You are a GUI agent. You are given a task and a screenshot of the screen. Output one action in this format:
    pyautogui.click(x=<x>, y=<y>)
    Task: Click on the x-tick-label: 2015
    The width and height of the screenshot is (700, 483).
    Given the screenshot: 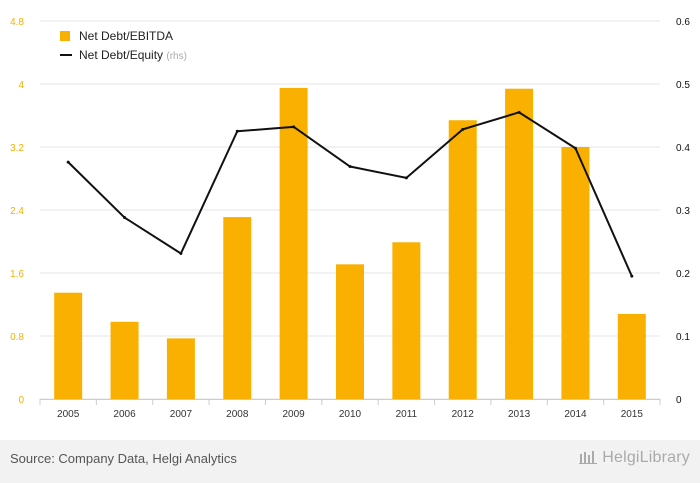 What is the action you would take?
    pyautogui.click(x=632, y=414)
    